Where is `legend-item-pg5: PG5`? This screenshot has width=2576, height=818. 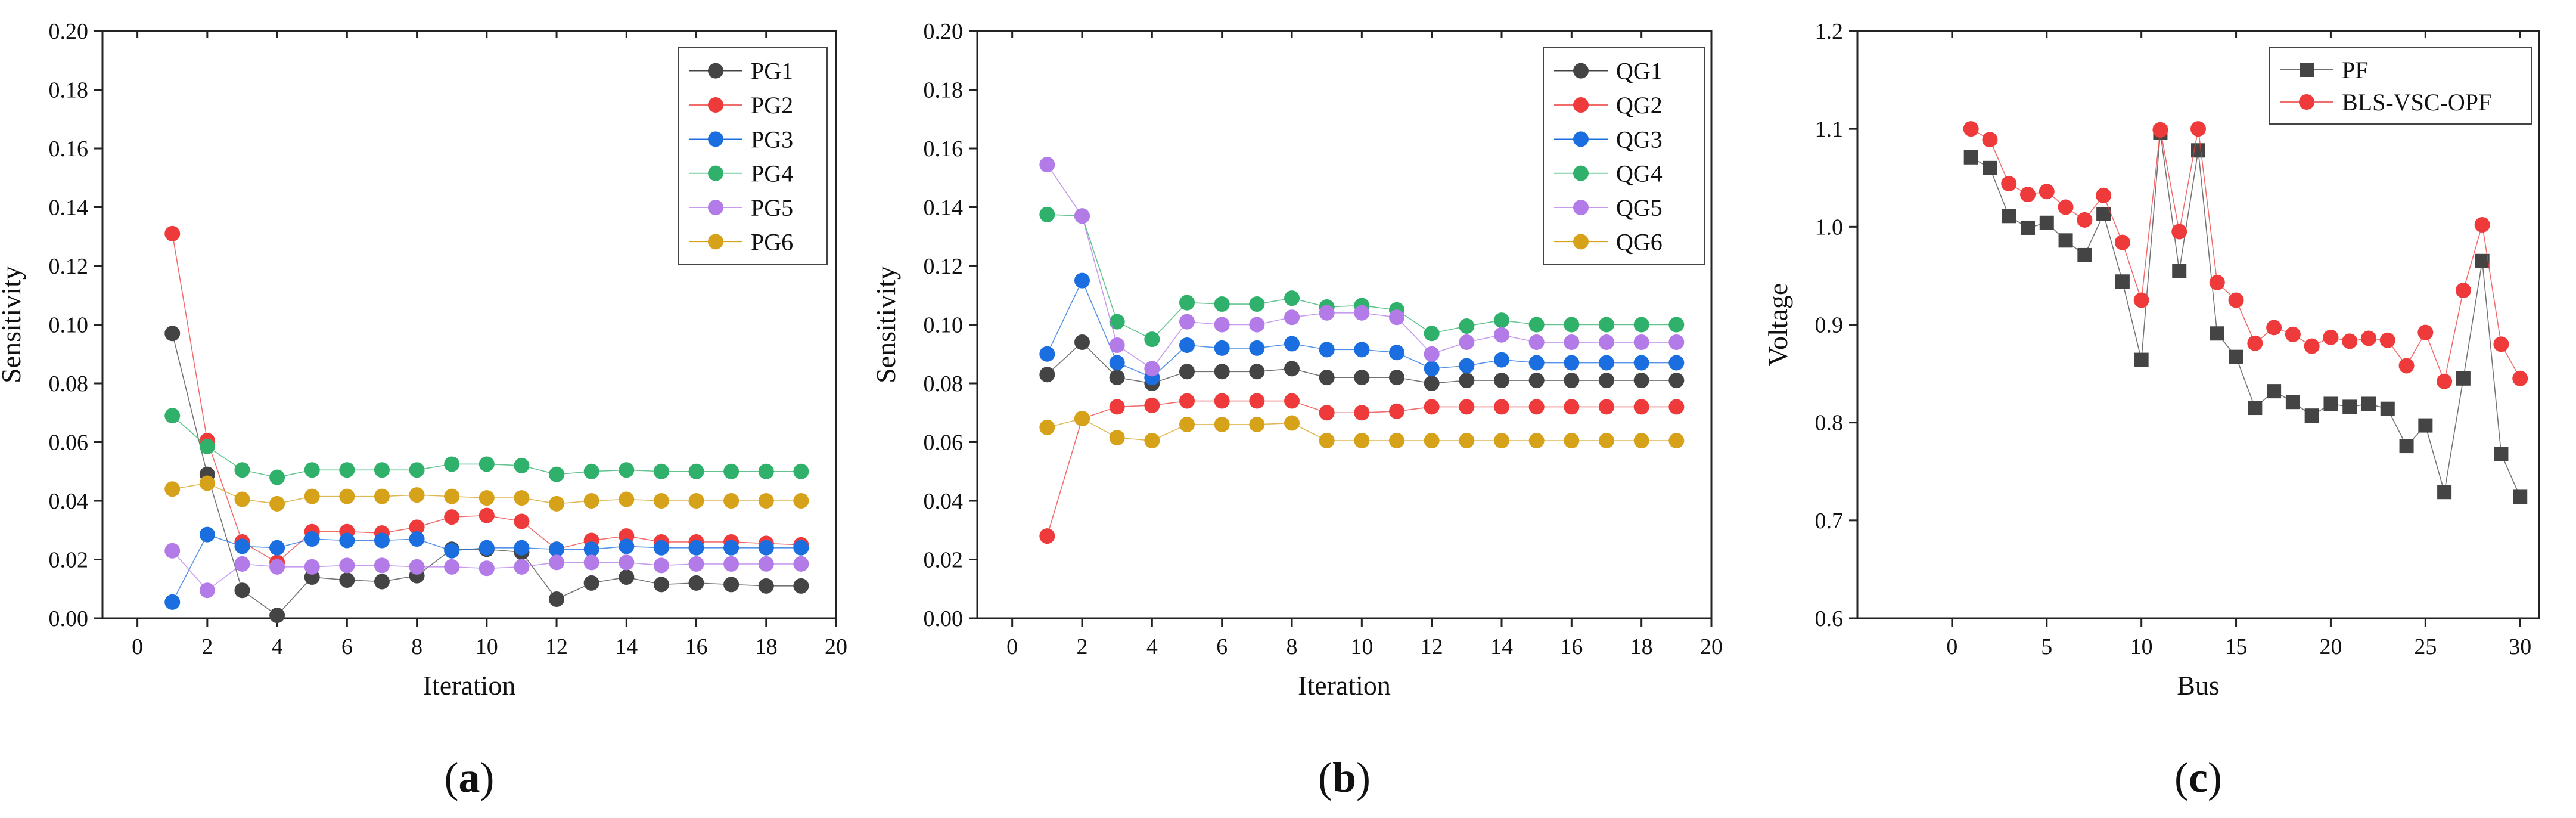 legend-item-pg5: PG5 is located at coordinates (741, 208).